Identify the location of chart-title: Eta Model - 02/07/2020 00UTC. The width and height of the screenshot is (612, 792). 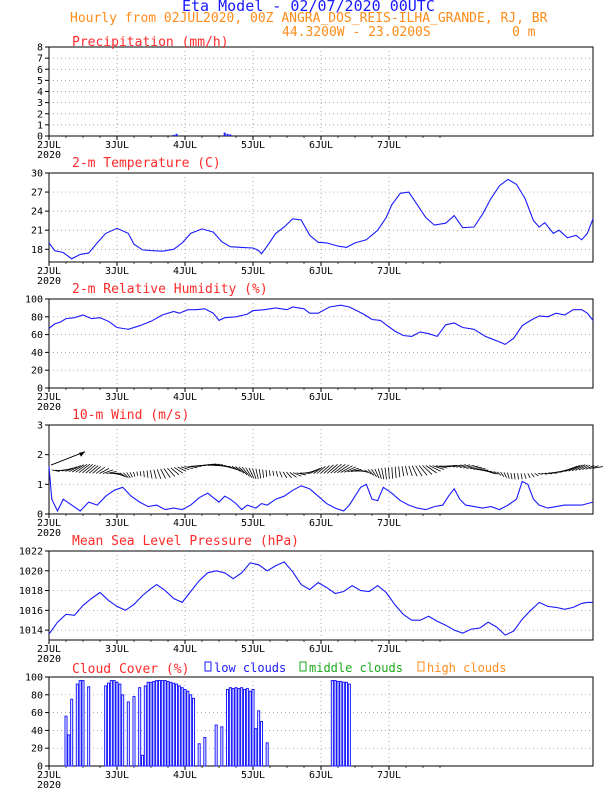
(308, 7).